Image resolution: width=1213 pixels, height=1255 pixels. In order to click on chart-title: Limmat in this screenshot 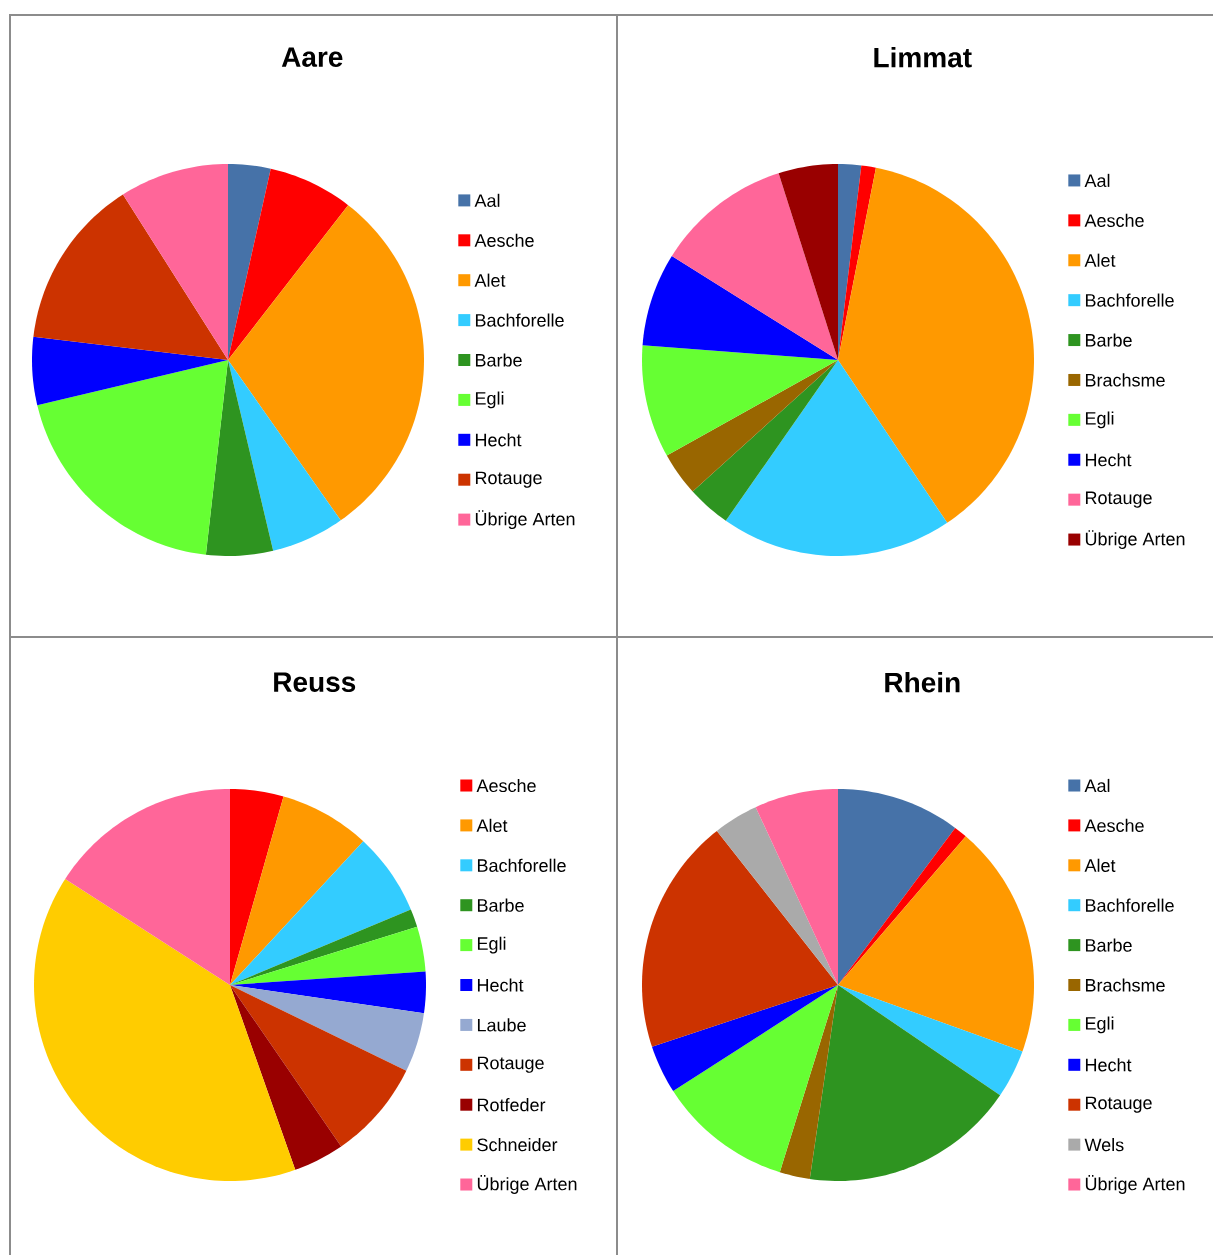, I will do `click(923, 57)`.